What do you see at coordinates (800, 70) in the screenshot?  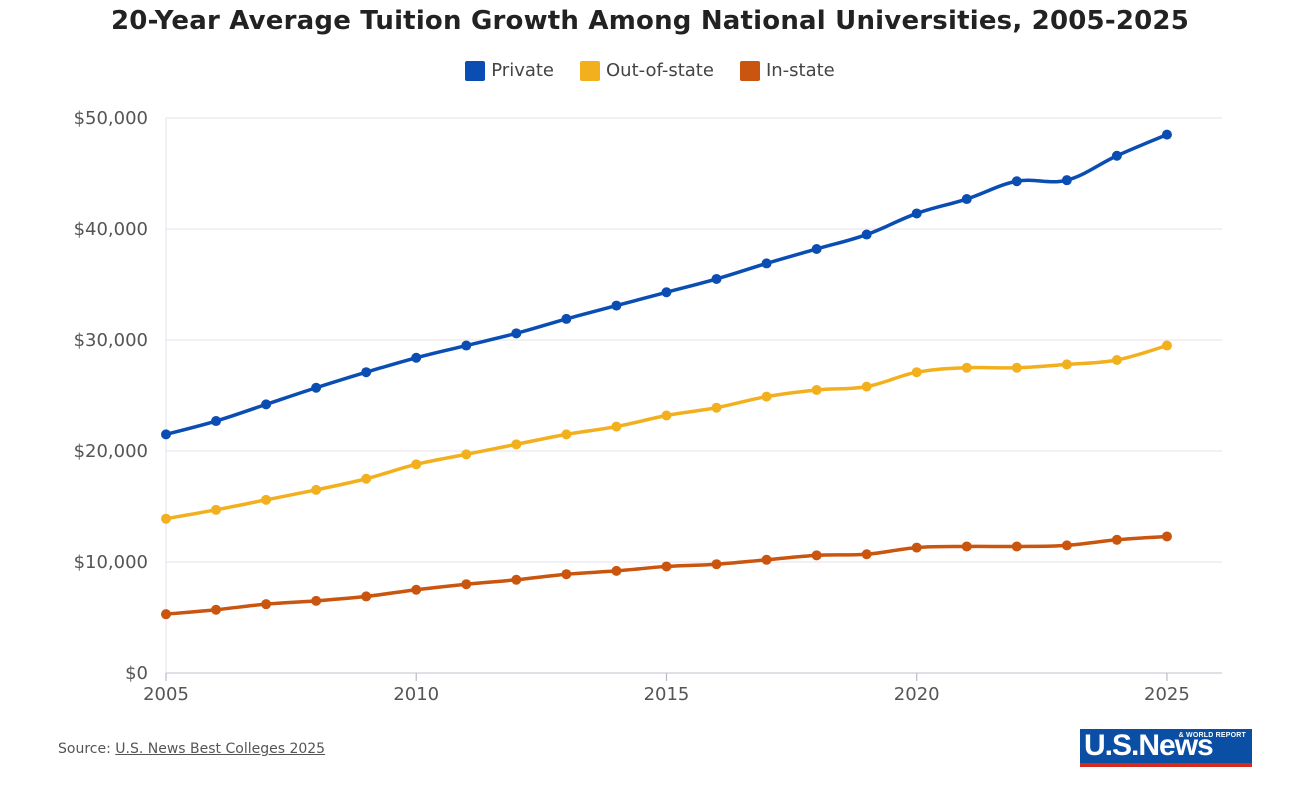 I see `legend-label-in-state: In-state` at bounding box center [800, 70].